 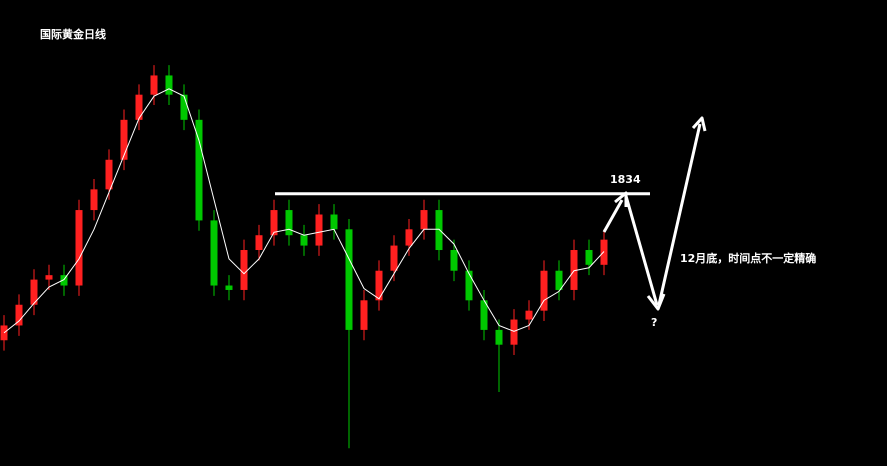 I want to click on projection-arrows, so click(x=654, y=213).